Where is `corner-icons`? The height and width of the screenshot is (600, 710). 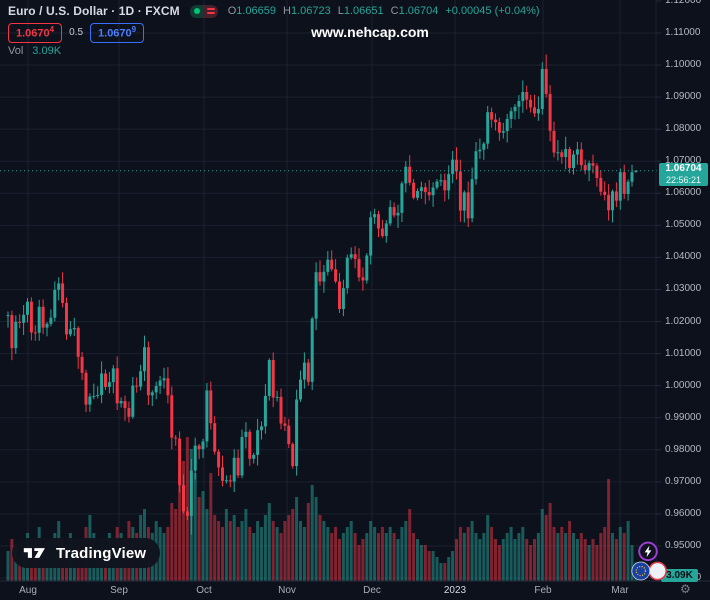 corner-icons is located at coordinates (649, 561).